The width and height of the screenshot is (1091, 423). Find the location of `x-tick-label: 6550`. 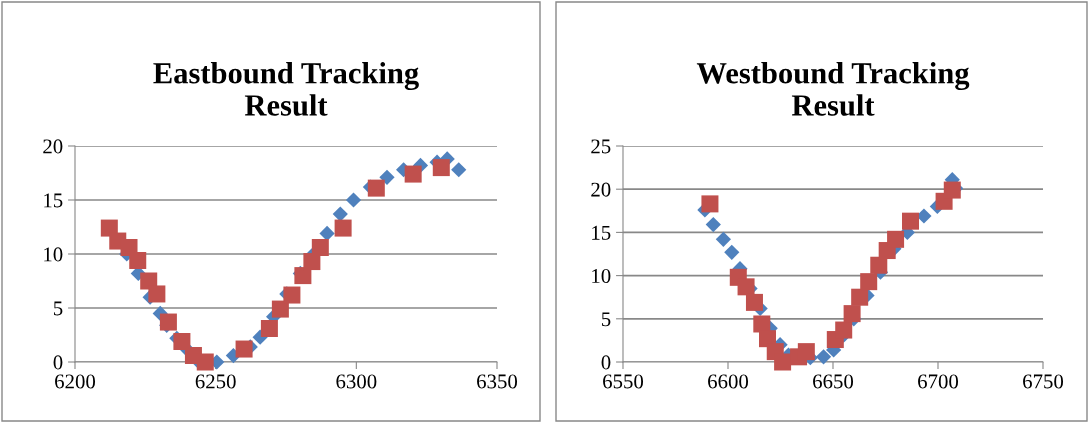

x-tick-label: 6550 is located at coordinates (623, 381).